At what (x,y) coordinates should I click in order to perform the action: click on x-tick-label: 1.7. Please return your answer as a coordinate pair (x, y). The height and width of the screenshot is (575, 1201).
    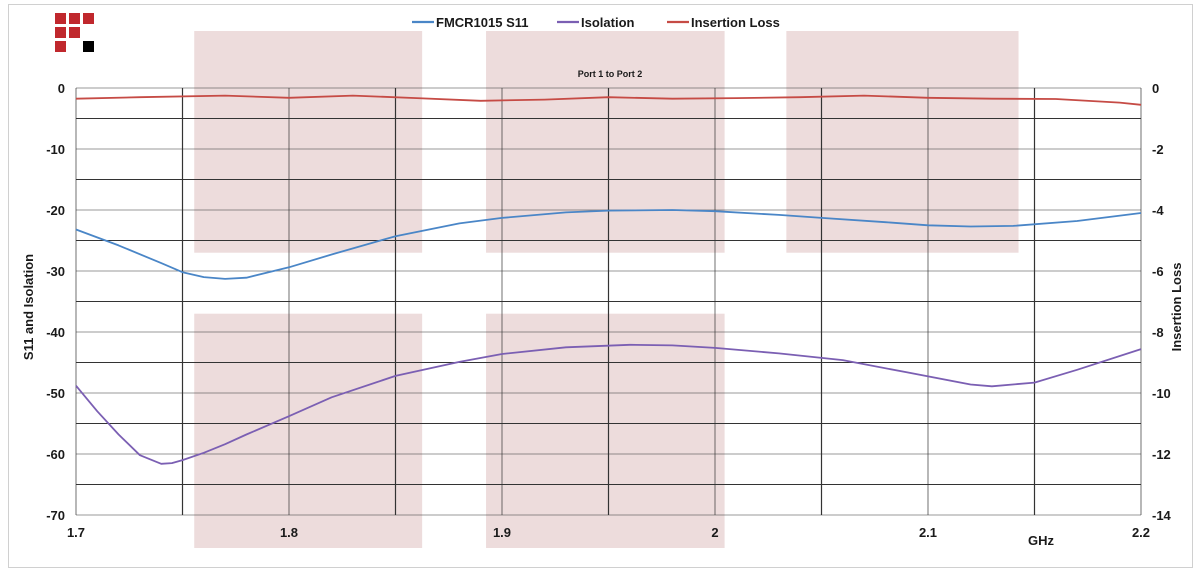
    Looking at the image, I should click on (76, 532).